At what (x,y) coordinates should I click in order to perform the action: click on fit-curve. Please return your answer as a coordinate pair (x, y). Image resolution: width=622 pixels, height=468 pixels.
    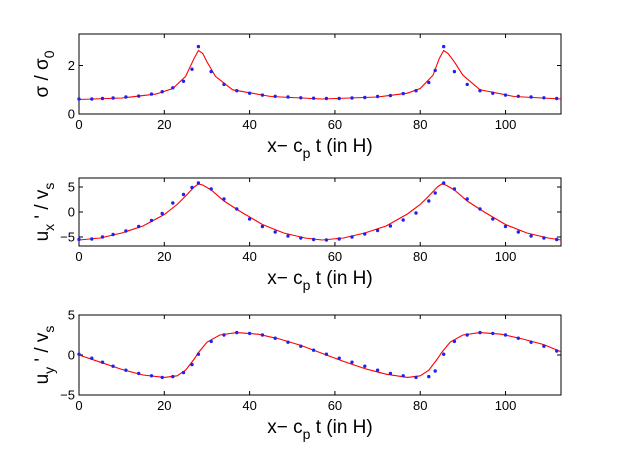
    Looking at the image, I should click on (320, 212).